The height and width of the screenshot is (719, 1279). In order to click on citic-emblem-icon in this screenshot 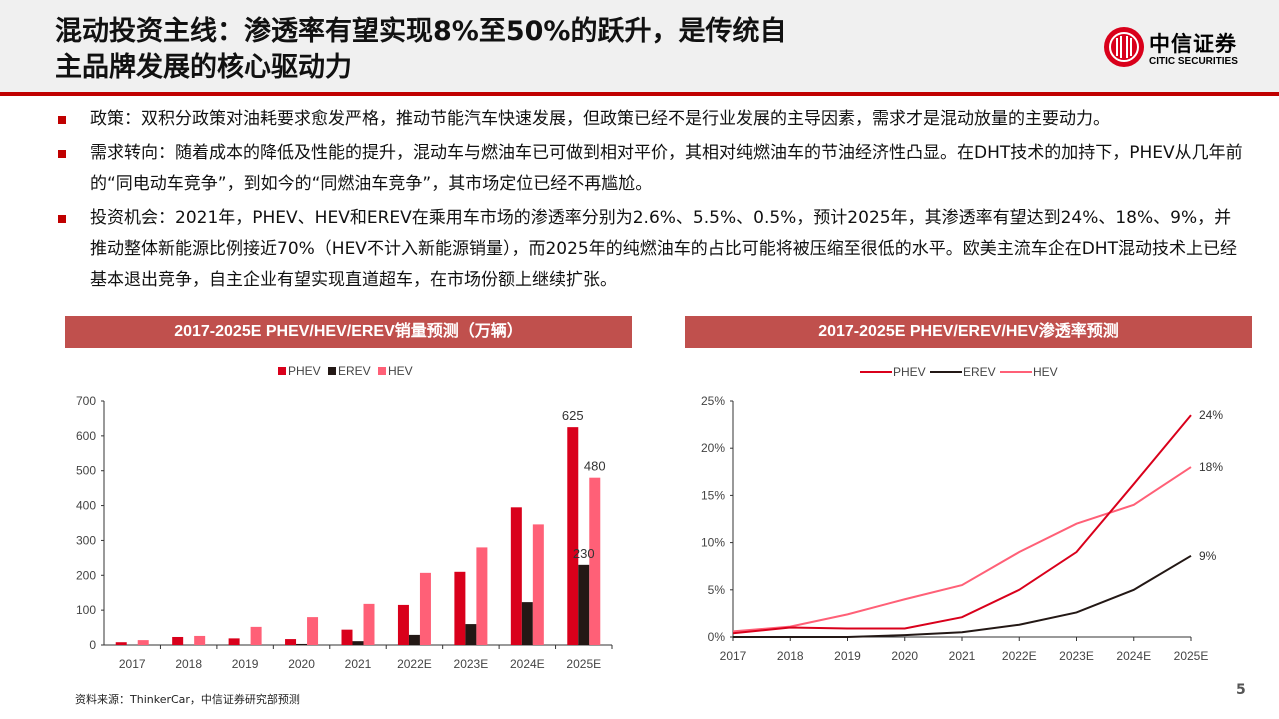, I will do `click(1124, 47)`.